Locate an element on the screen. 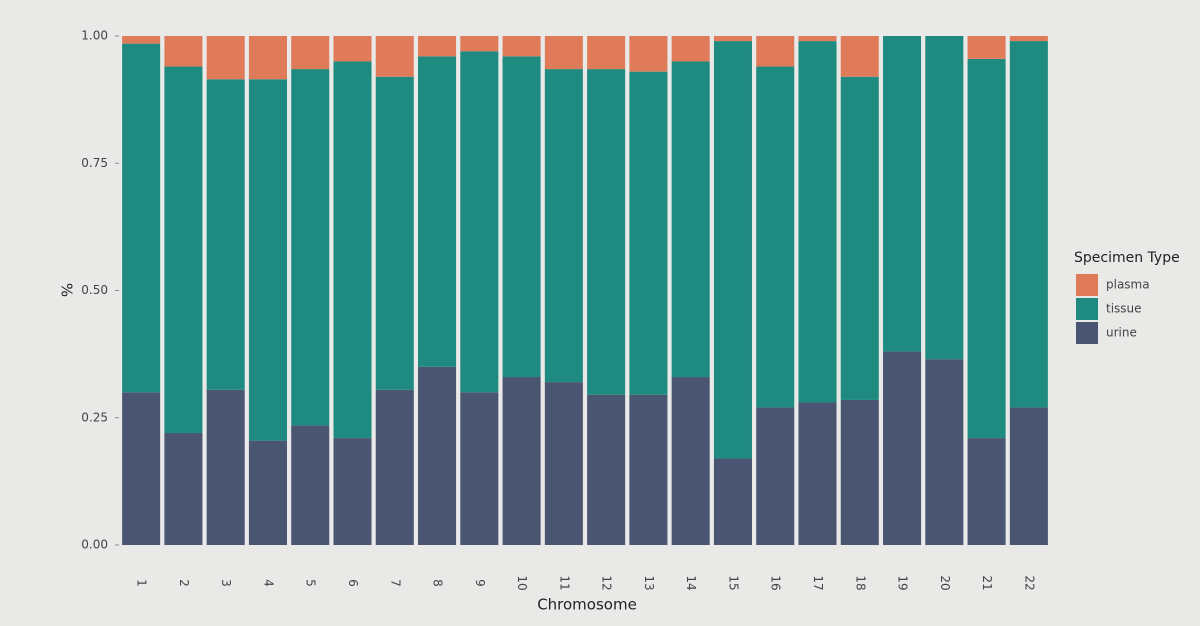 The image size is (1200, 626). legend-label: plasma is located at coordinates (1128, 285).